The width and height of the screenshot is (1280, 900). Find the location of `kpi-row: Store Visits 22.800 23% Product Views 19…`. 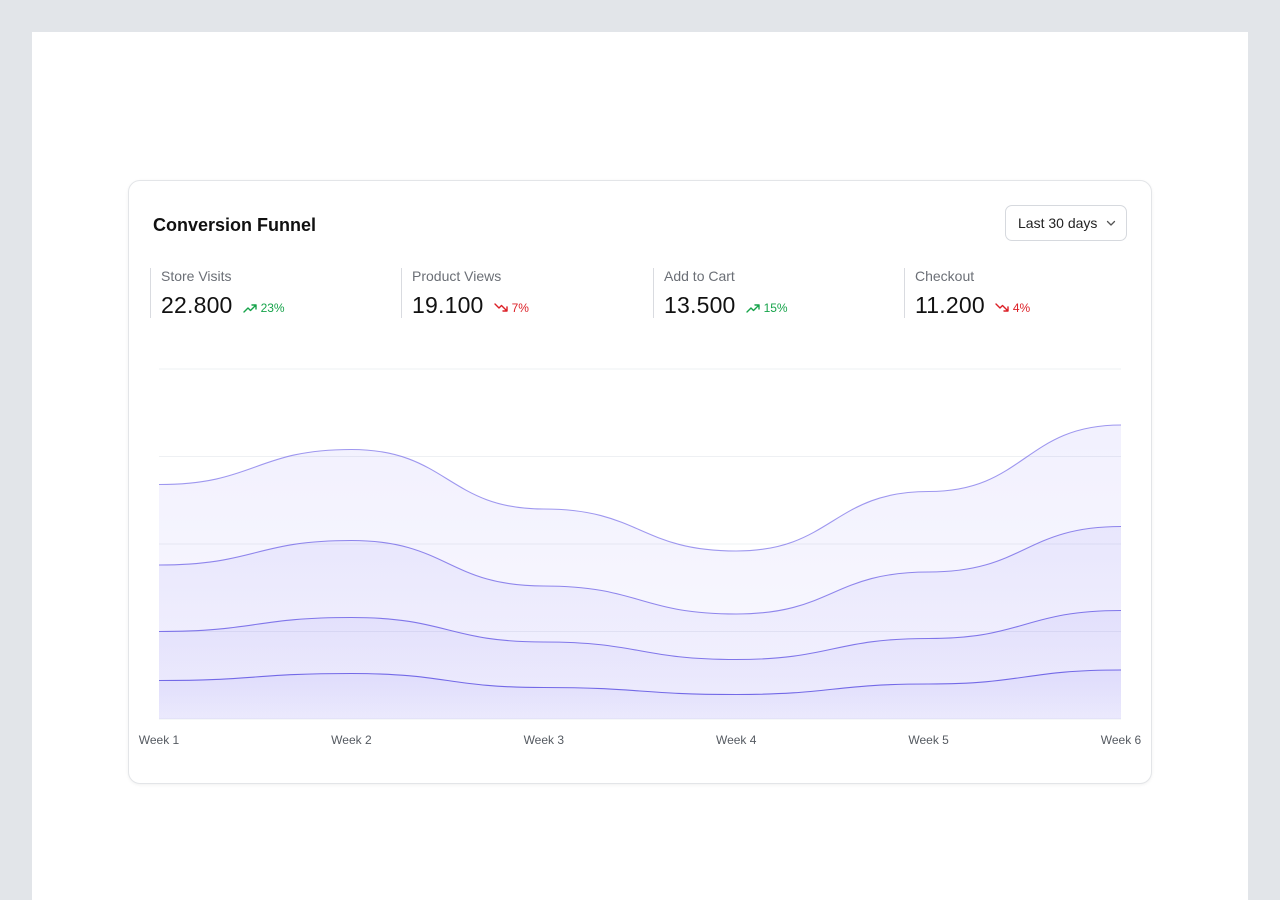

kpi-row: Store Visits 22.800 23% Product Views 19… is located at coordinates (640, 293).